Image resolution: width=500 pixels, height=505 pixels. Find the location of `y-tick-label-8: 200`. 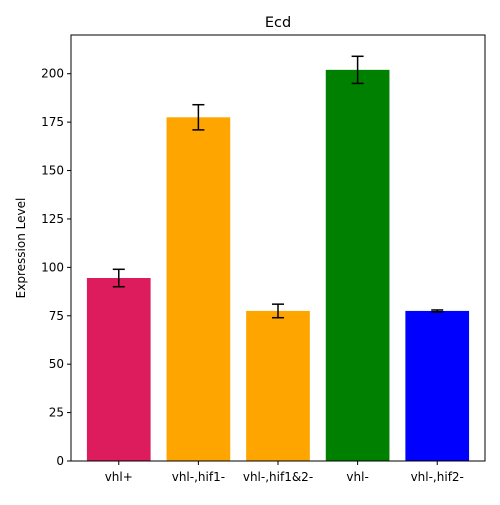

y-tick-label-8: 200 is located at coordinates (52, 74).